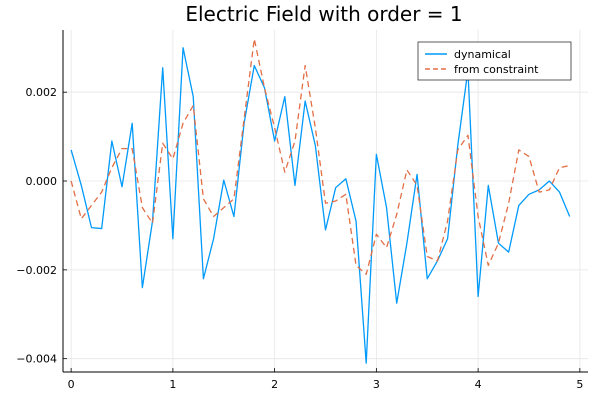 The width and height of the screenshot is (600, 400). Describe the element at coordinates (482, 54) in the screenshot. I see `legend-label-dynamical: dynamical` at that location.